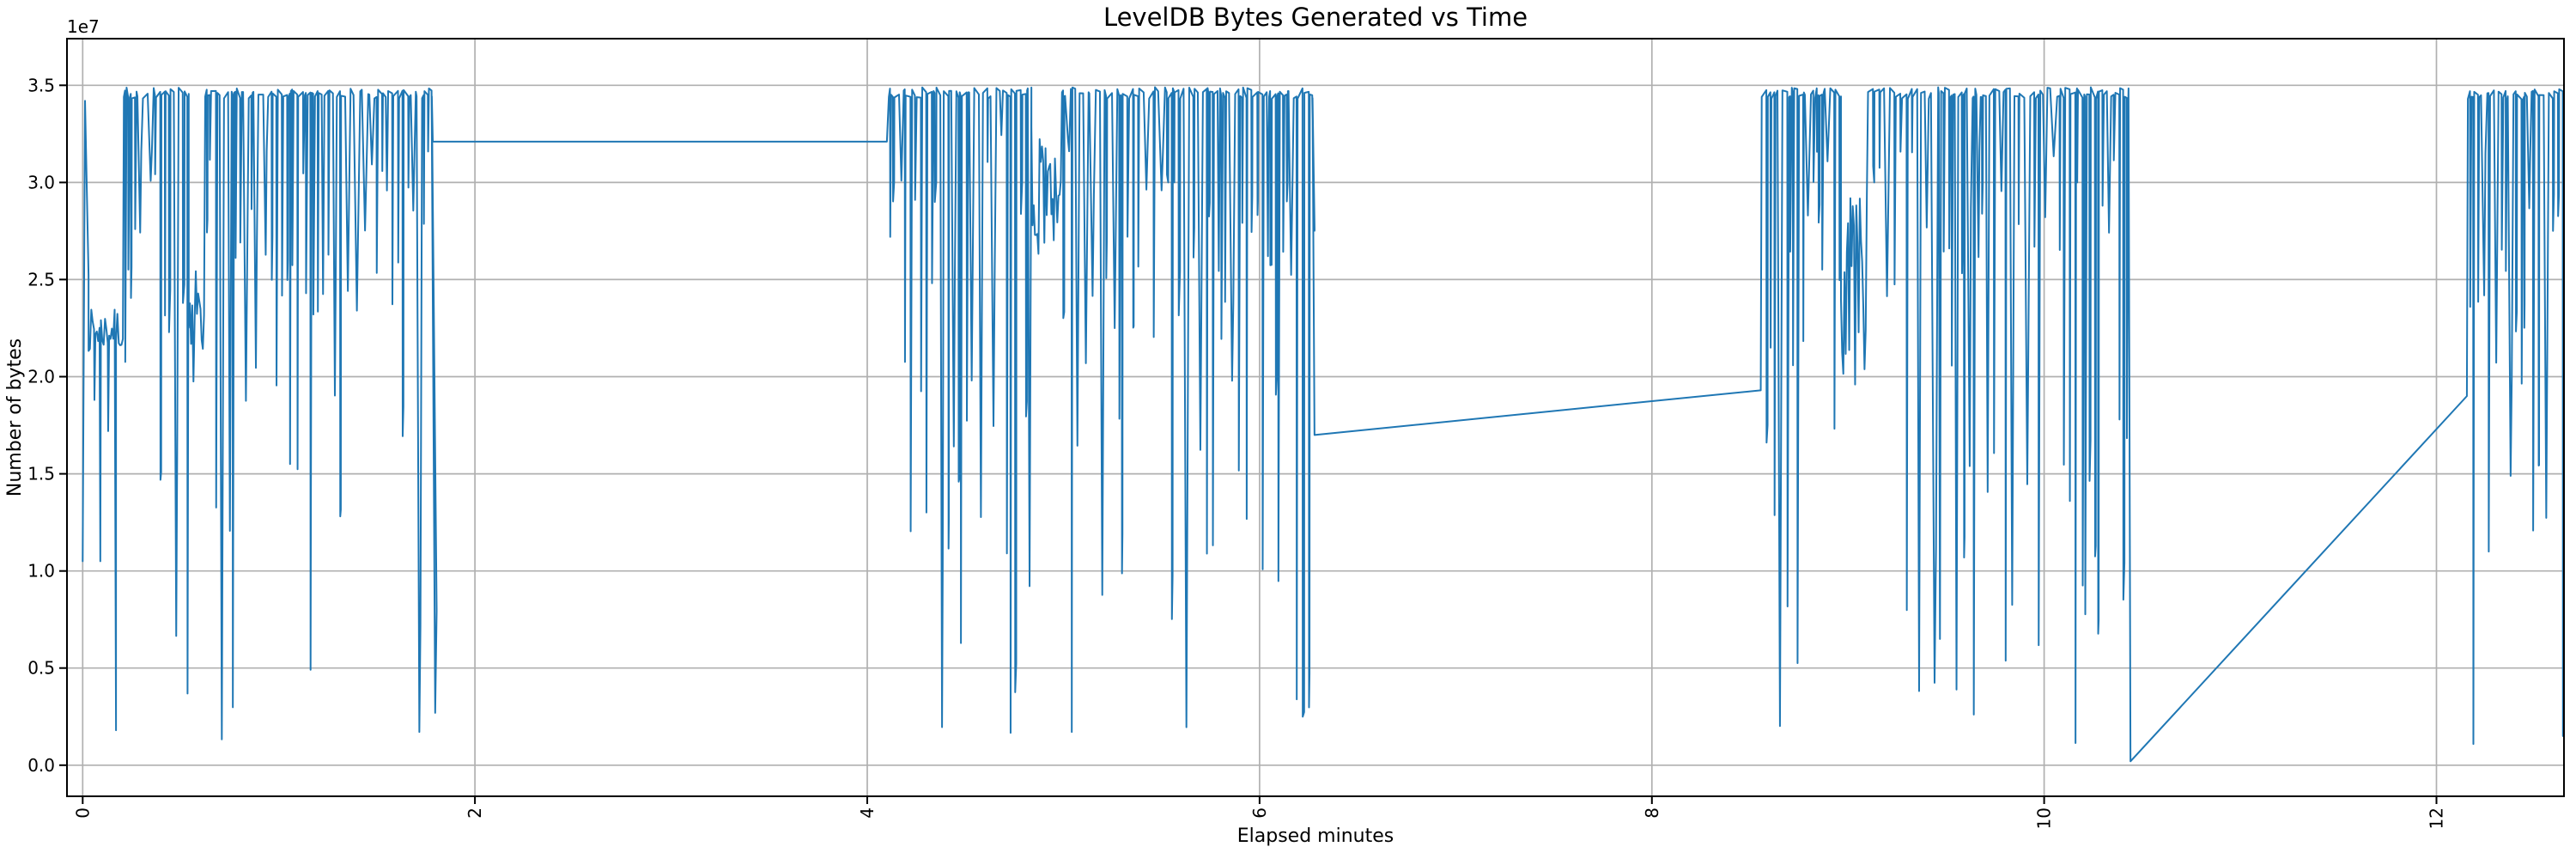 Image resolution: width=2576 pixels, height=859 pixels. I want to click on y-tick-label: 1.0, so click(41, 572).